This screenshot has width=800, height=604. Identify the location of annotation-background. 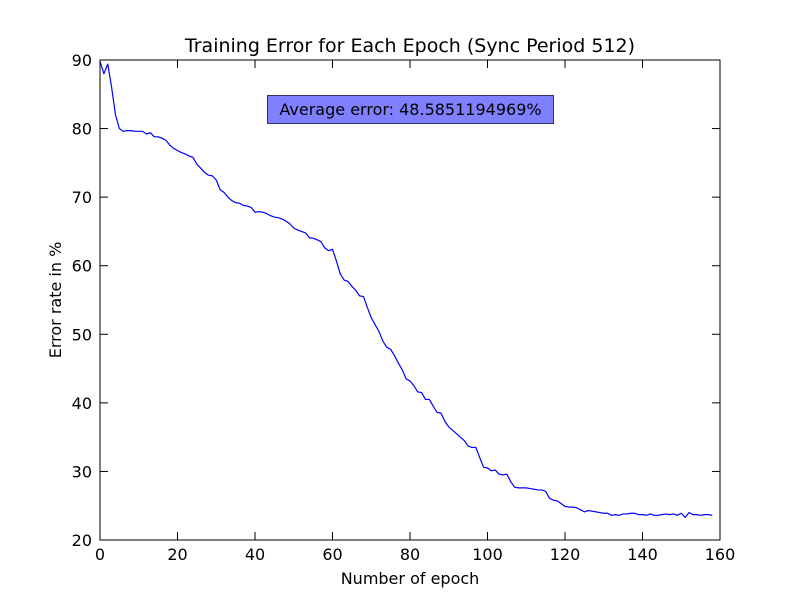
(410, 109).